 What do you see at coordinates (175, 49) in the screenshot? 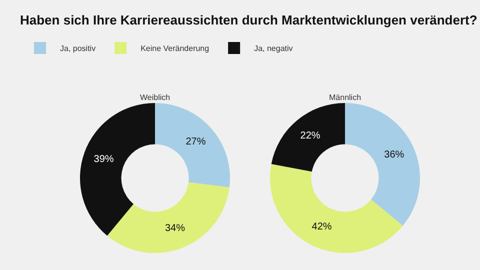
I see `legend-label: Keine Veränderung` at bounding box center [175, 49].